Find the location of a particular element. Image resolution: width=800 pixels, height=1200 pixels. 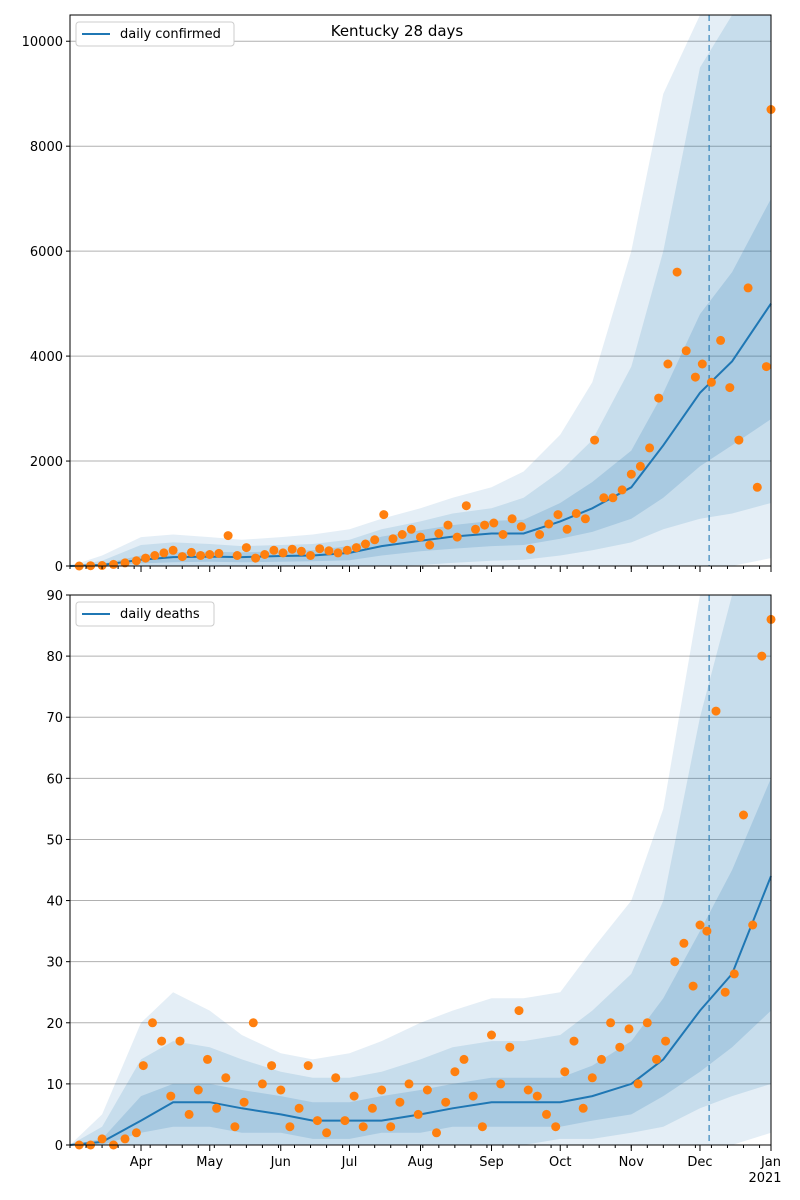

confirmed-legend: daily confirmed is located at coordinates (155, 34).